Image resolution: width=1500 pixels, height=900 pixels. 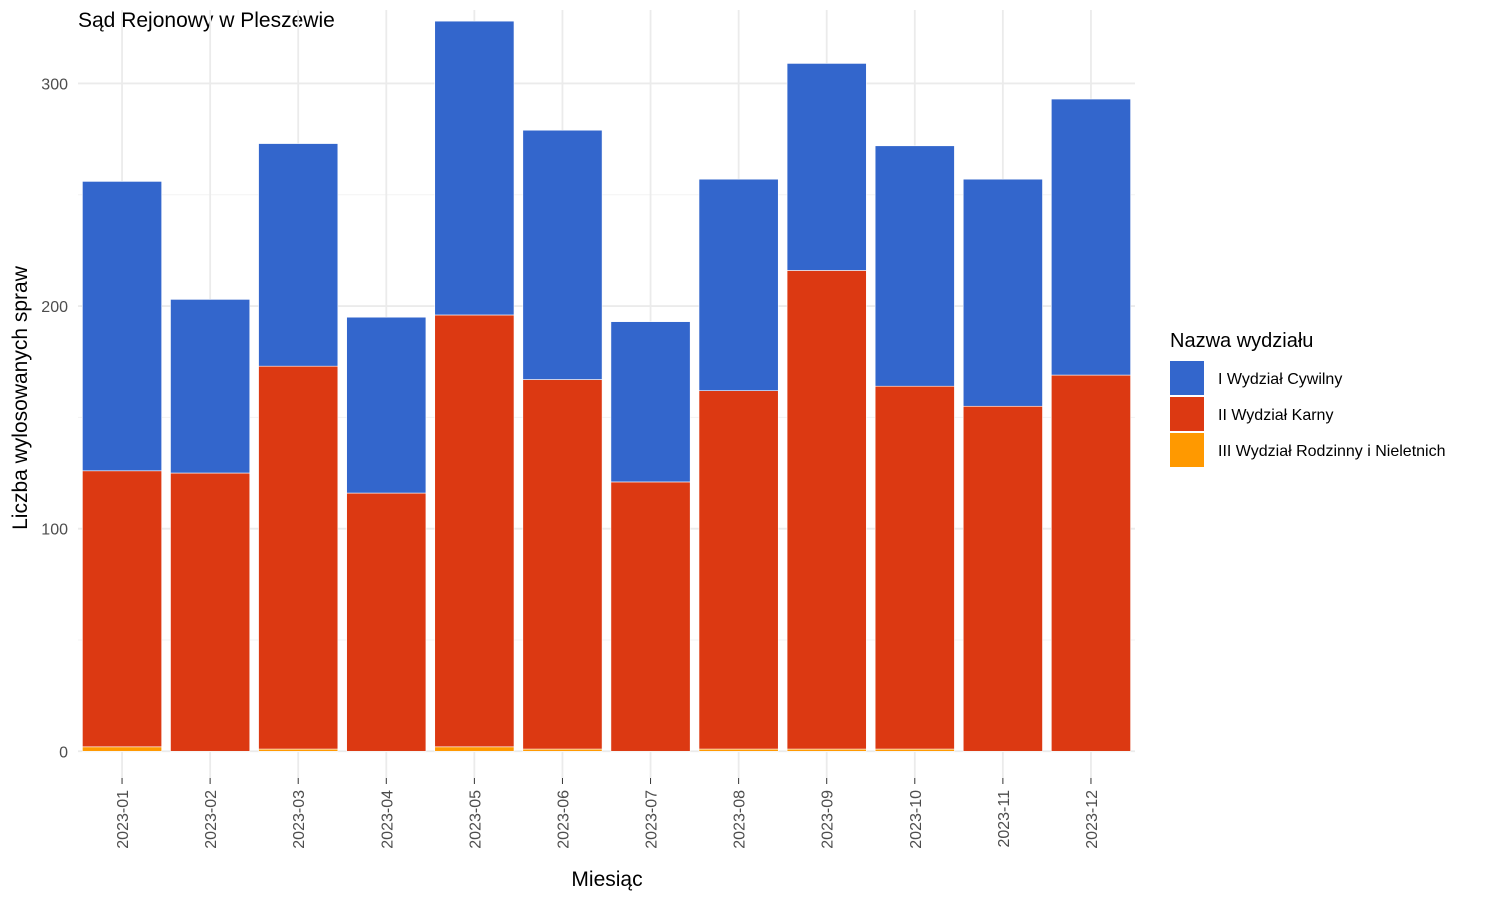 I want to click on x-tick-label: 2023-07, so click(x=652, y=819).